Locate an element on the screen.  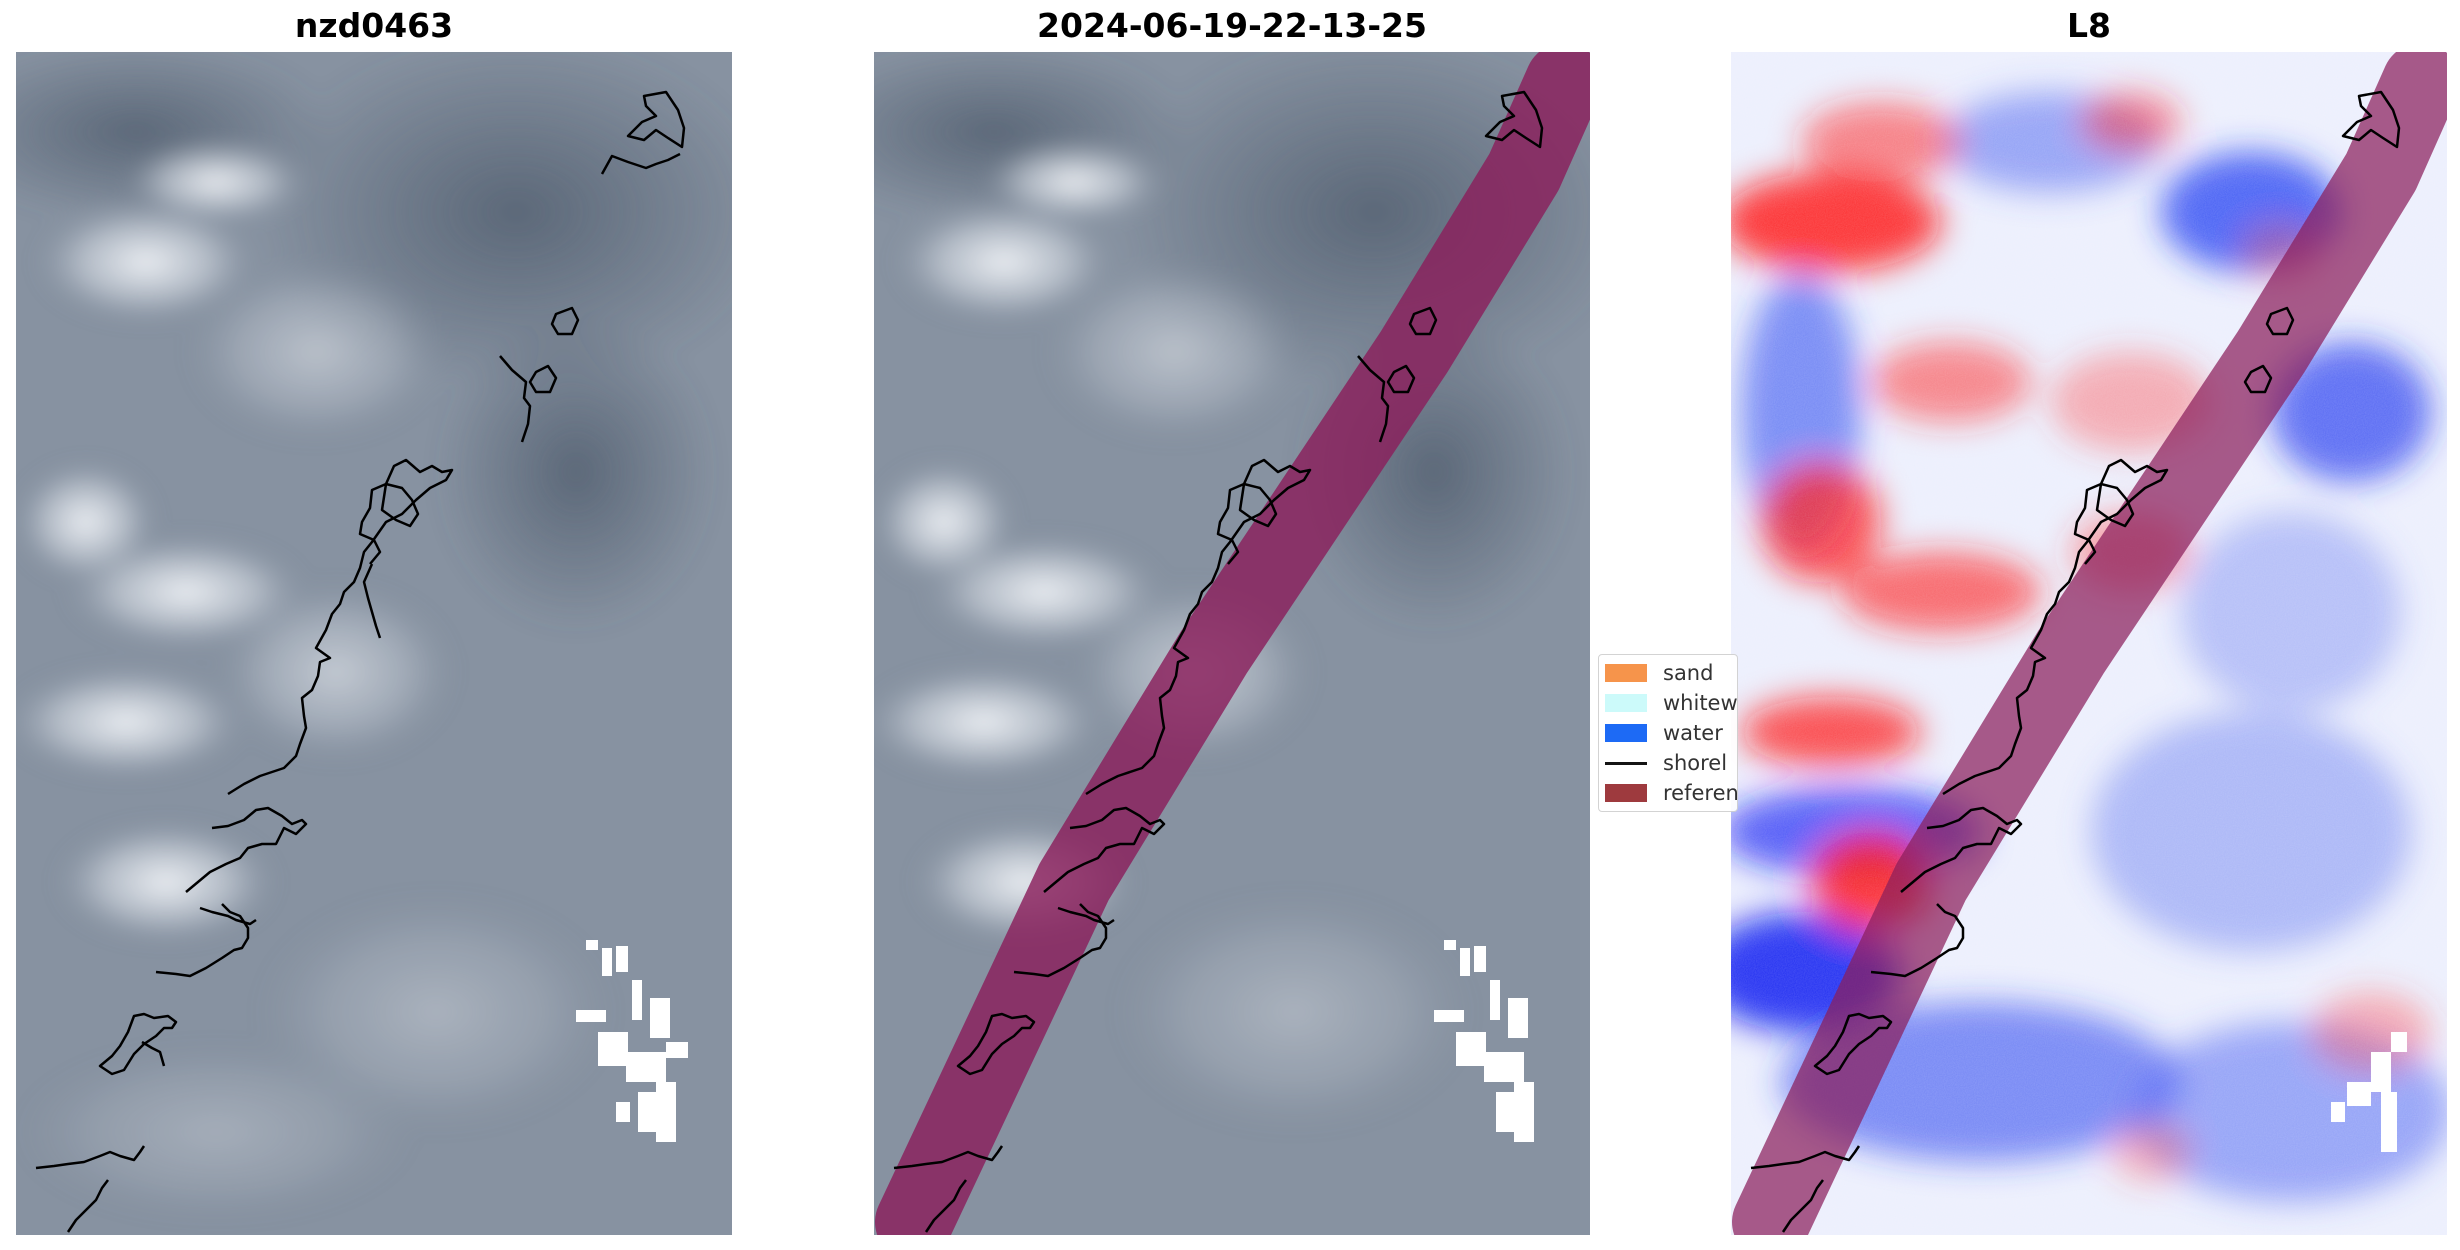
panel-title-right: L8 is located at coordinates (2089, 25).